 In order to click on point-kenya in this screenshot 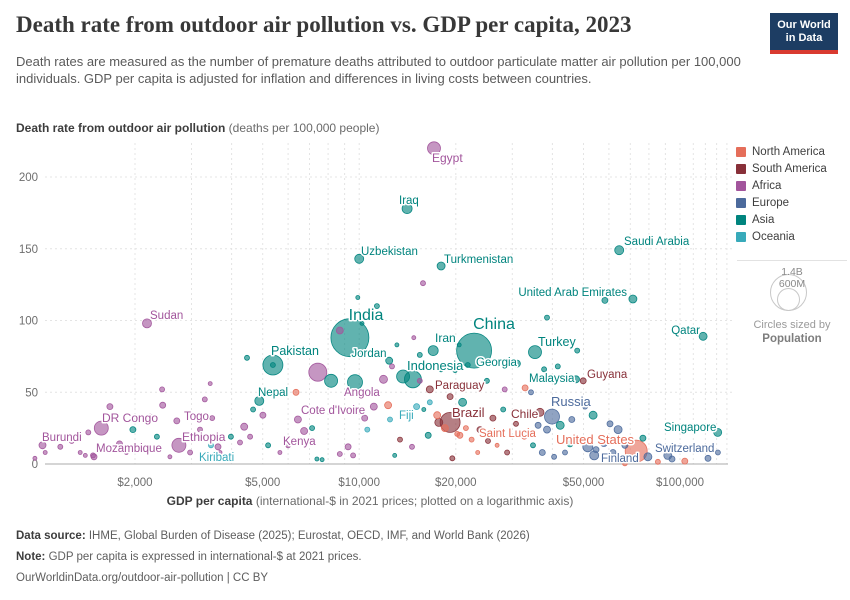, I will do `click(304, 431)`.